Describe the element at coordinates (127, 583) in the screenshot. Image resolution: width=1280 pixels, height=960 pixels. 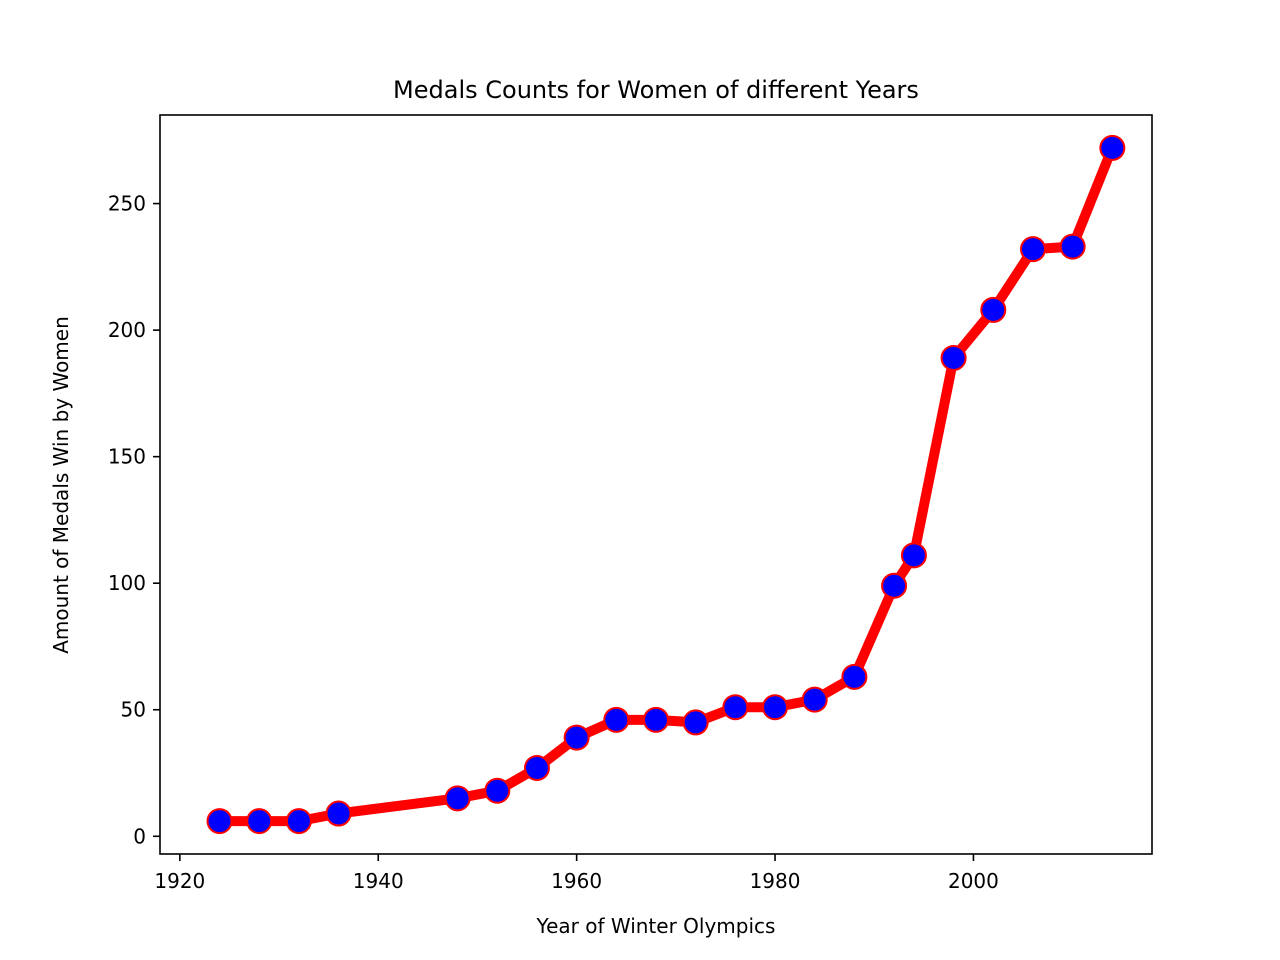
I see `y-tick-label: 100` at that location.